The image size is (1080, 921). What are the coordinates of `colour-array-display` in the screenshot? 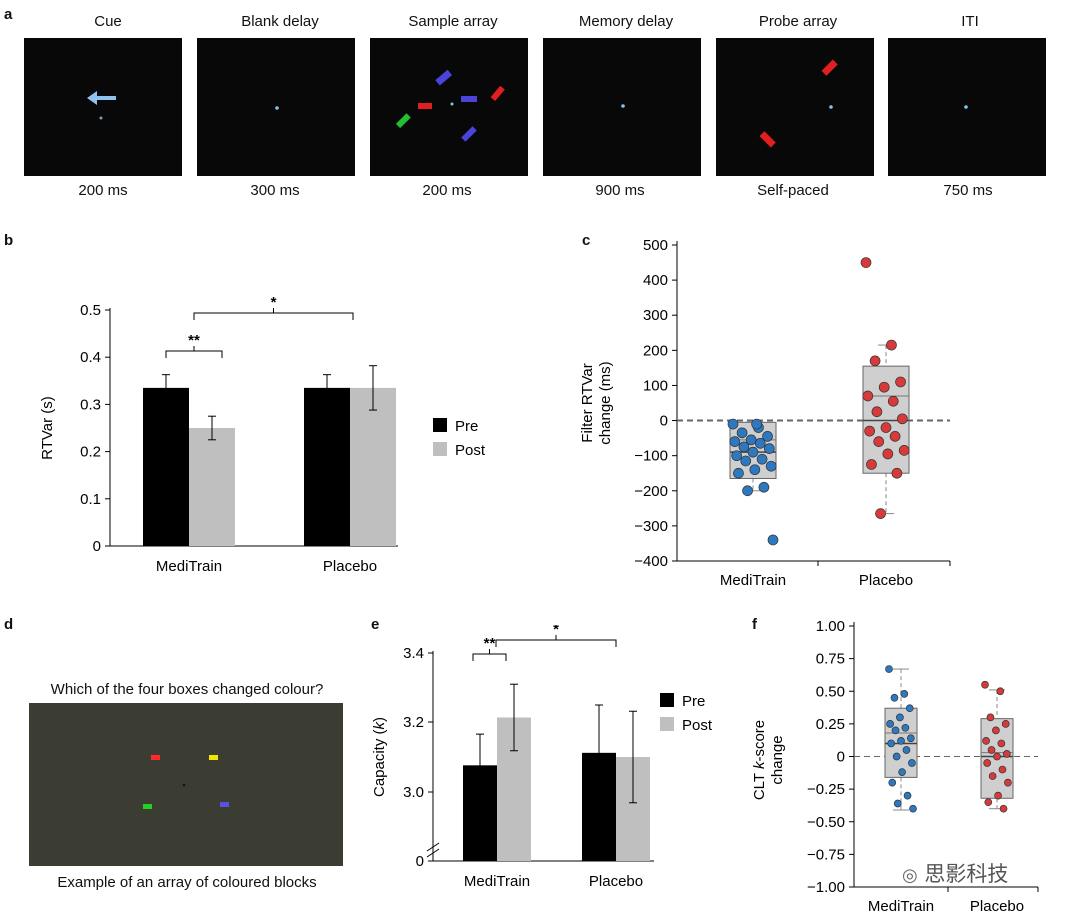 It's located at (186, 784).